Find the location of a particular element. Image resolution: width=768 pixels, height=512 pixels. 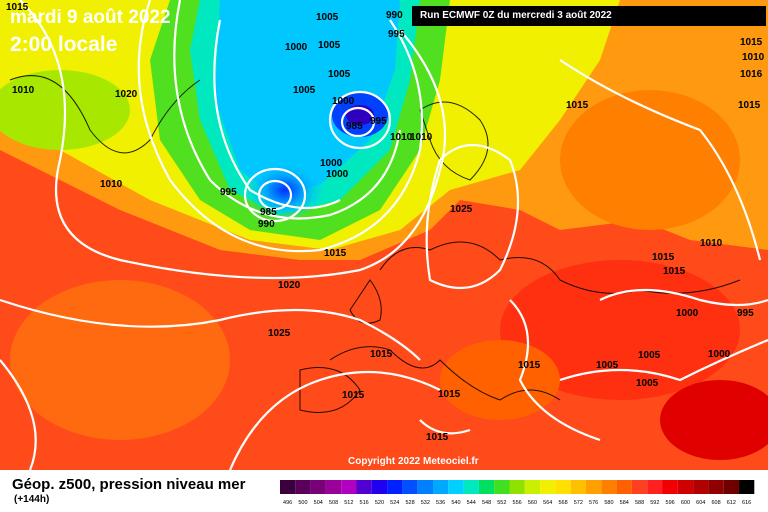

legend-value: 612 is located at coordinates (731, 503).